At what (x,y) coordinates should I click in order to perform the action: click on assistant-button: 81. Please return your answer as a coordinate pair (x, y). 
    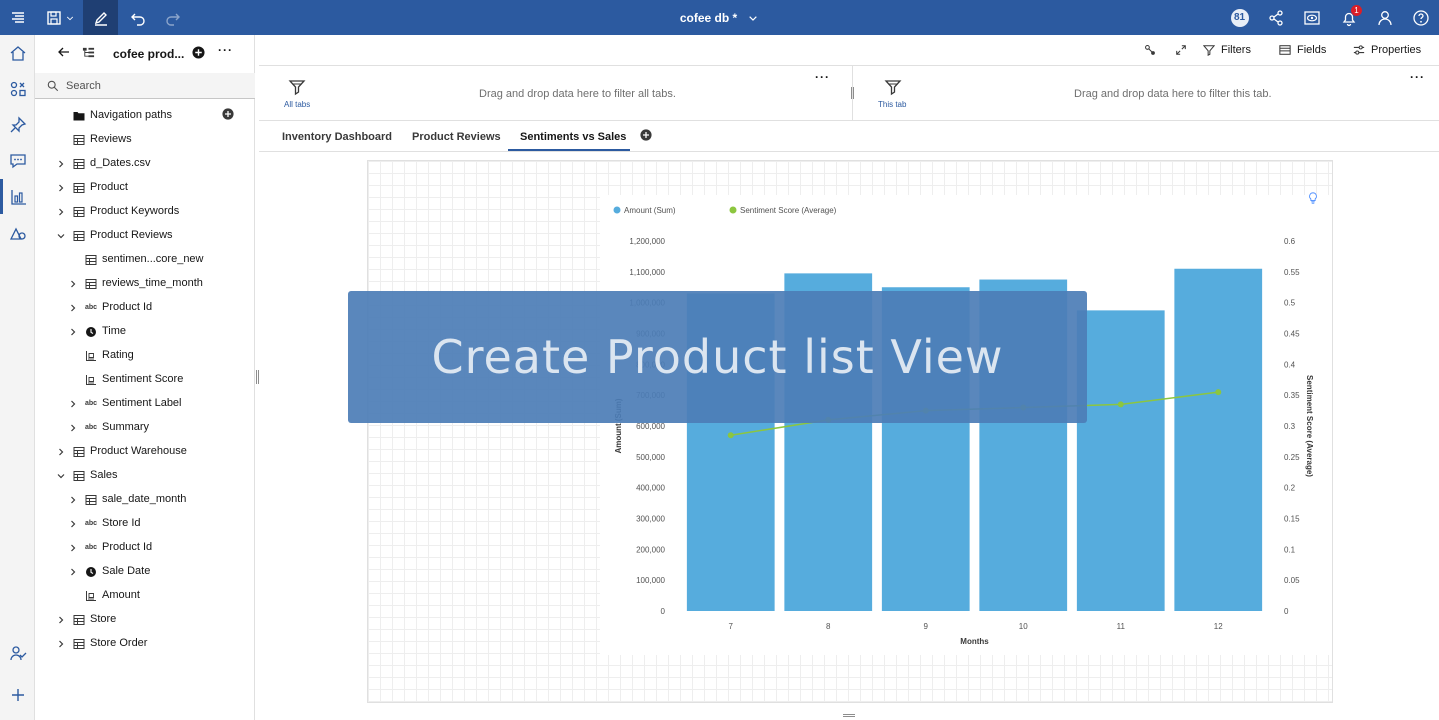
    Looking at the image, I should click on (1239, 17).